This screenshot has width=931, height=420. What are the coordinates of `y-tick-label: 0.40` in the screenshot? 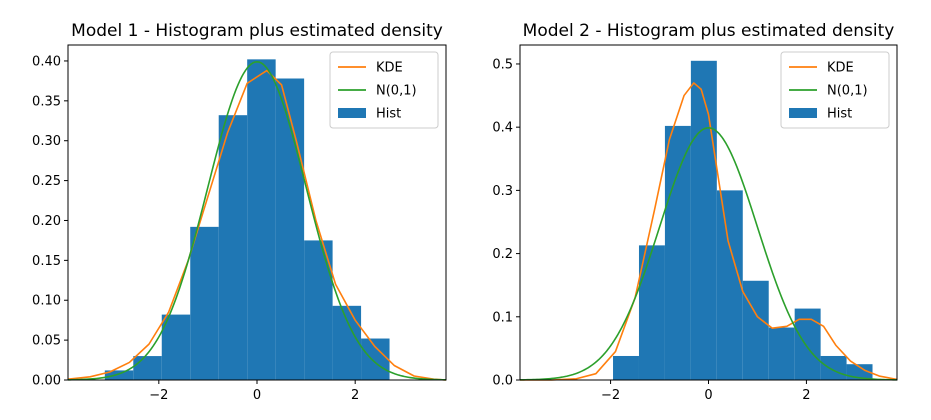 It's located at (46, 61).